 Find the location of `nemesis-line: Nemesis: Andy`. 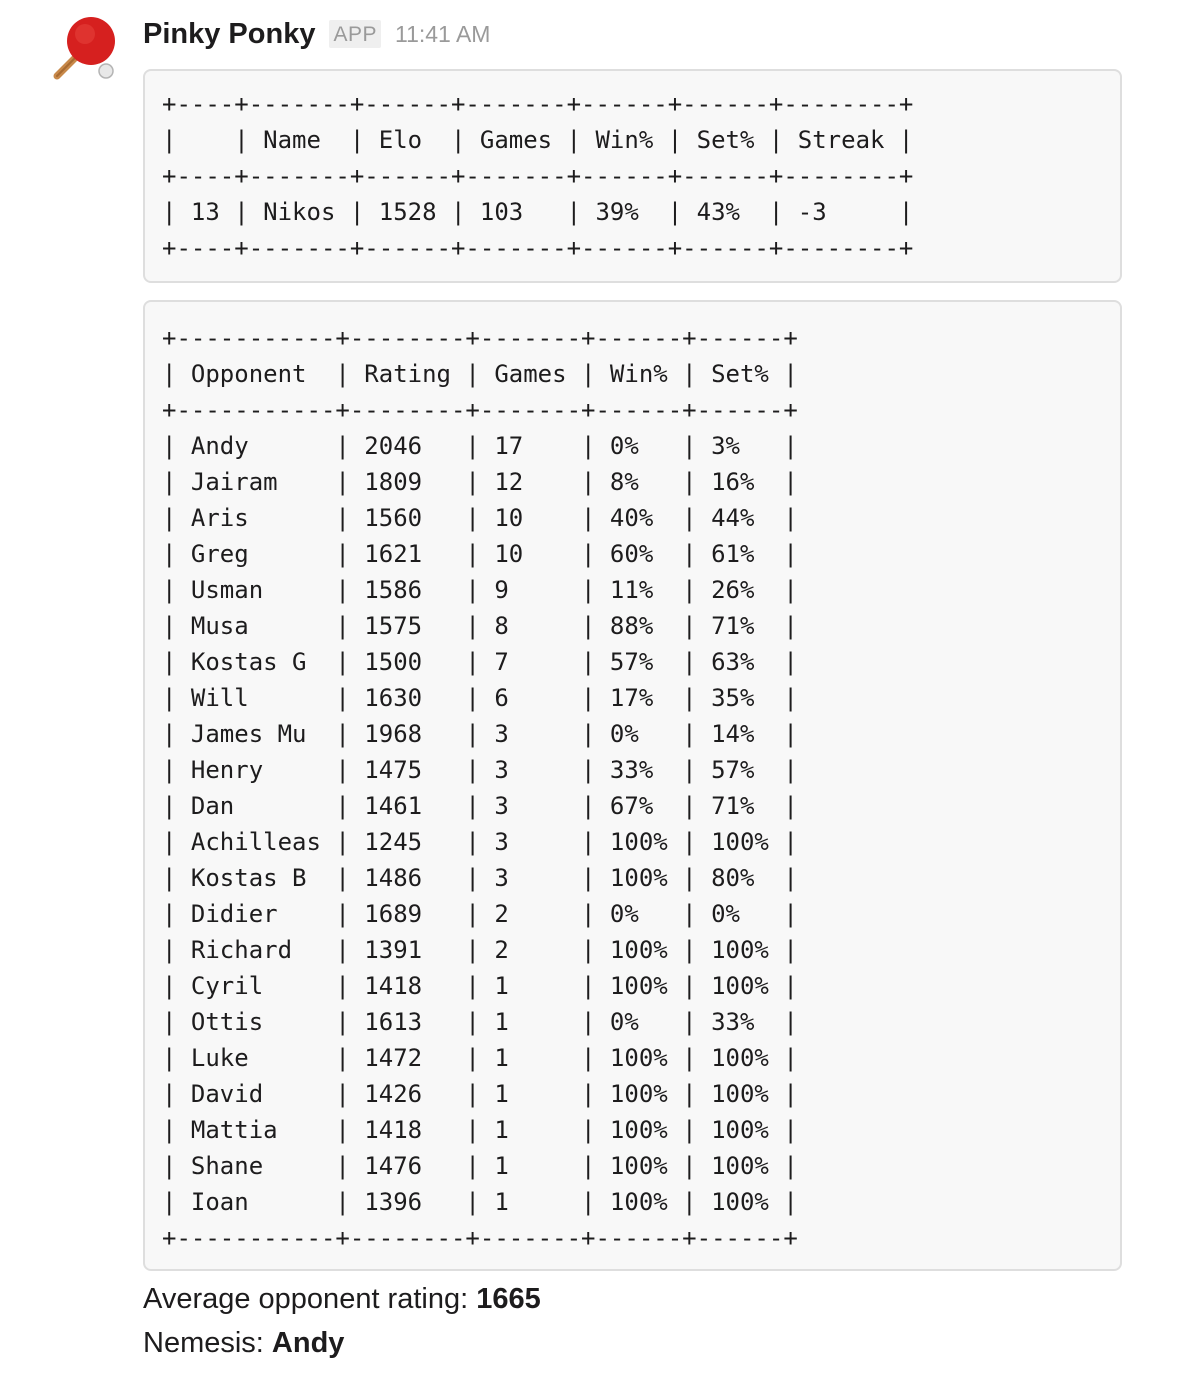

nemesis-line: Nemesis: Andy is located at coordinates (243, 1343).